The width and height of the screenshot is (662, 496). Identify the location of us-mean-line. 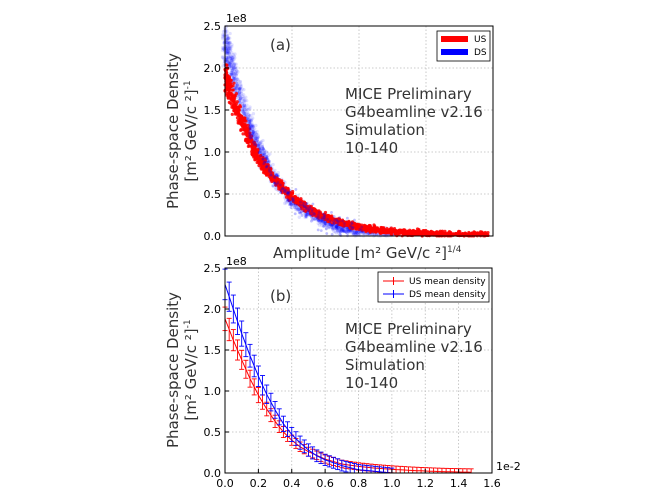
(348, 395).